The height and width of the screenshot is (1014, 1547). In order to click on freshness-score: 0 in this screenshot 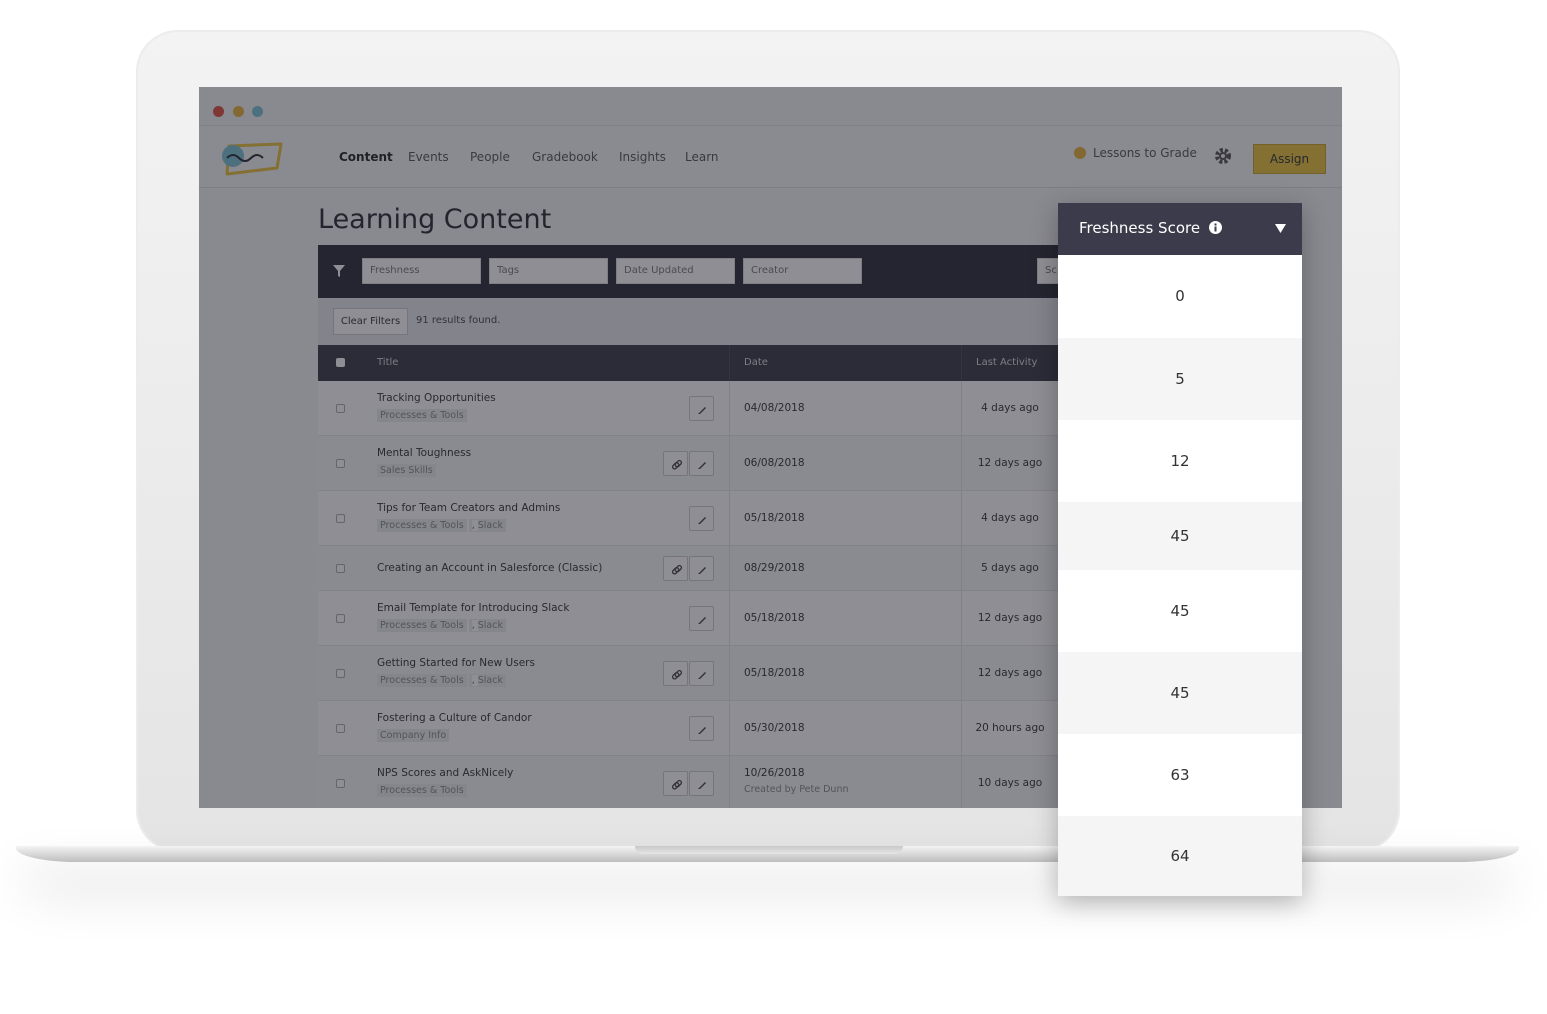, I will do `click(1180, 296)`.